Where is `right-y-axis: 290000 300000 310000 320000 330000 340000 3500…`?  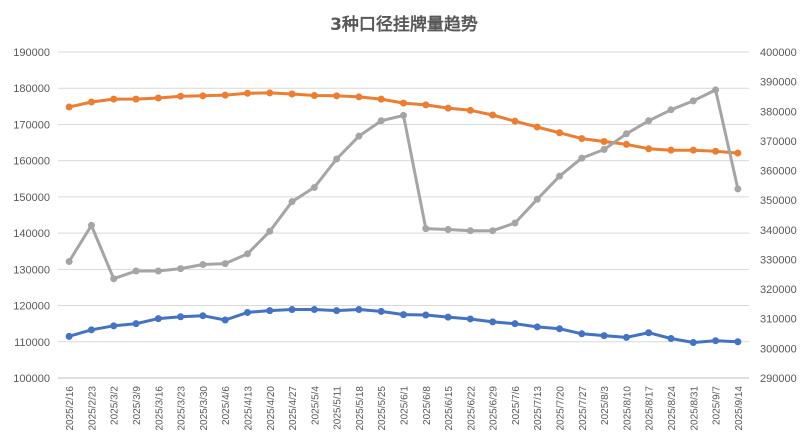 right-y-axis: 290000 300000 310000 320000 330000 340000 3500… is located at coordinates (778, 216).